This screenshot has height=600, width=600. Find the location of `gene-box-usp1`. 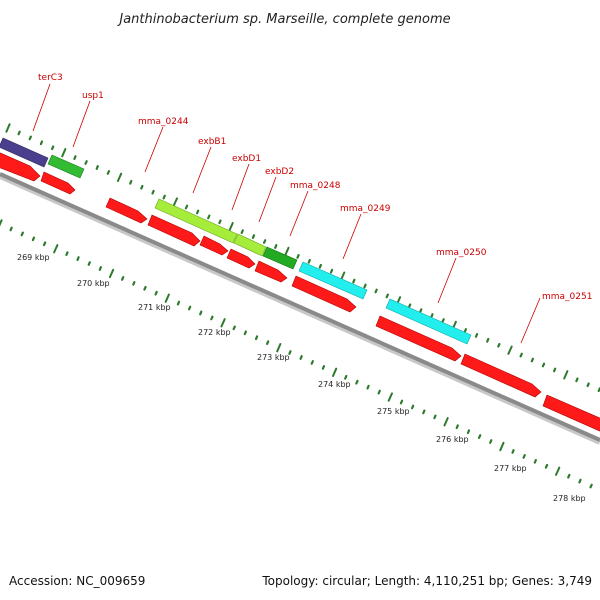

gene-box-usp1 is located at coordinates (66, 166).